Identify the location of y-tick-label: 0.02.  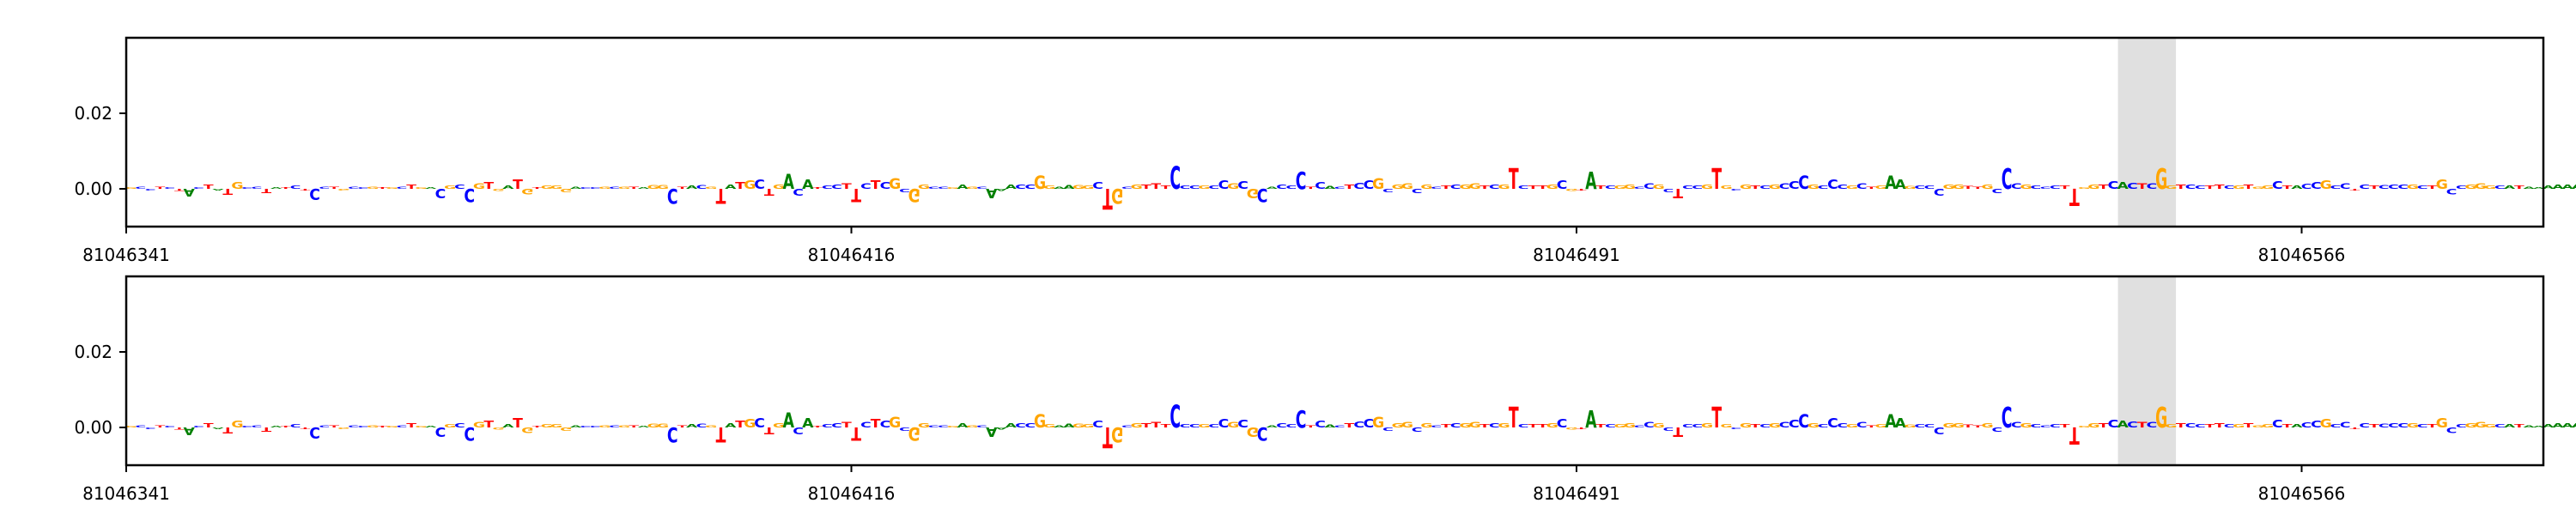
(93, 113).